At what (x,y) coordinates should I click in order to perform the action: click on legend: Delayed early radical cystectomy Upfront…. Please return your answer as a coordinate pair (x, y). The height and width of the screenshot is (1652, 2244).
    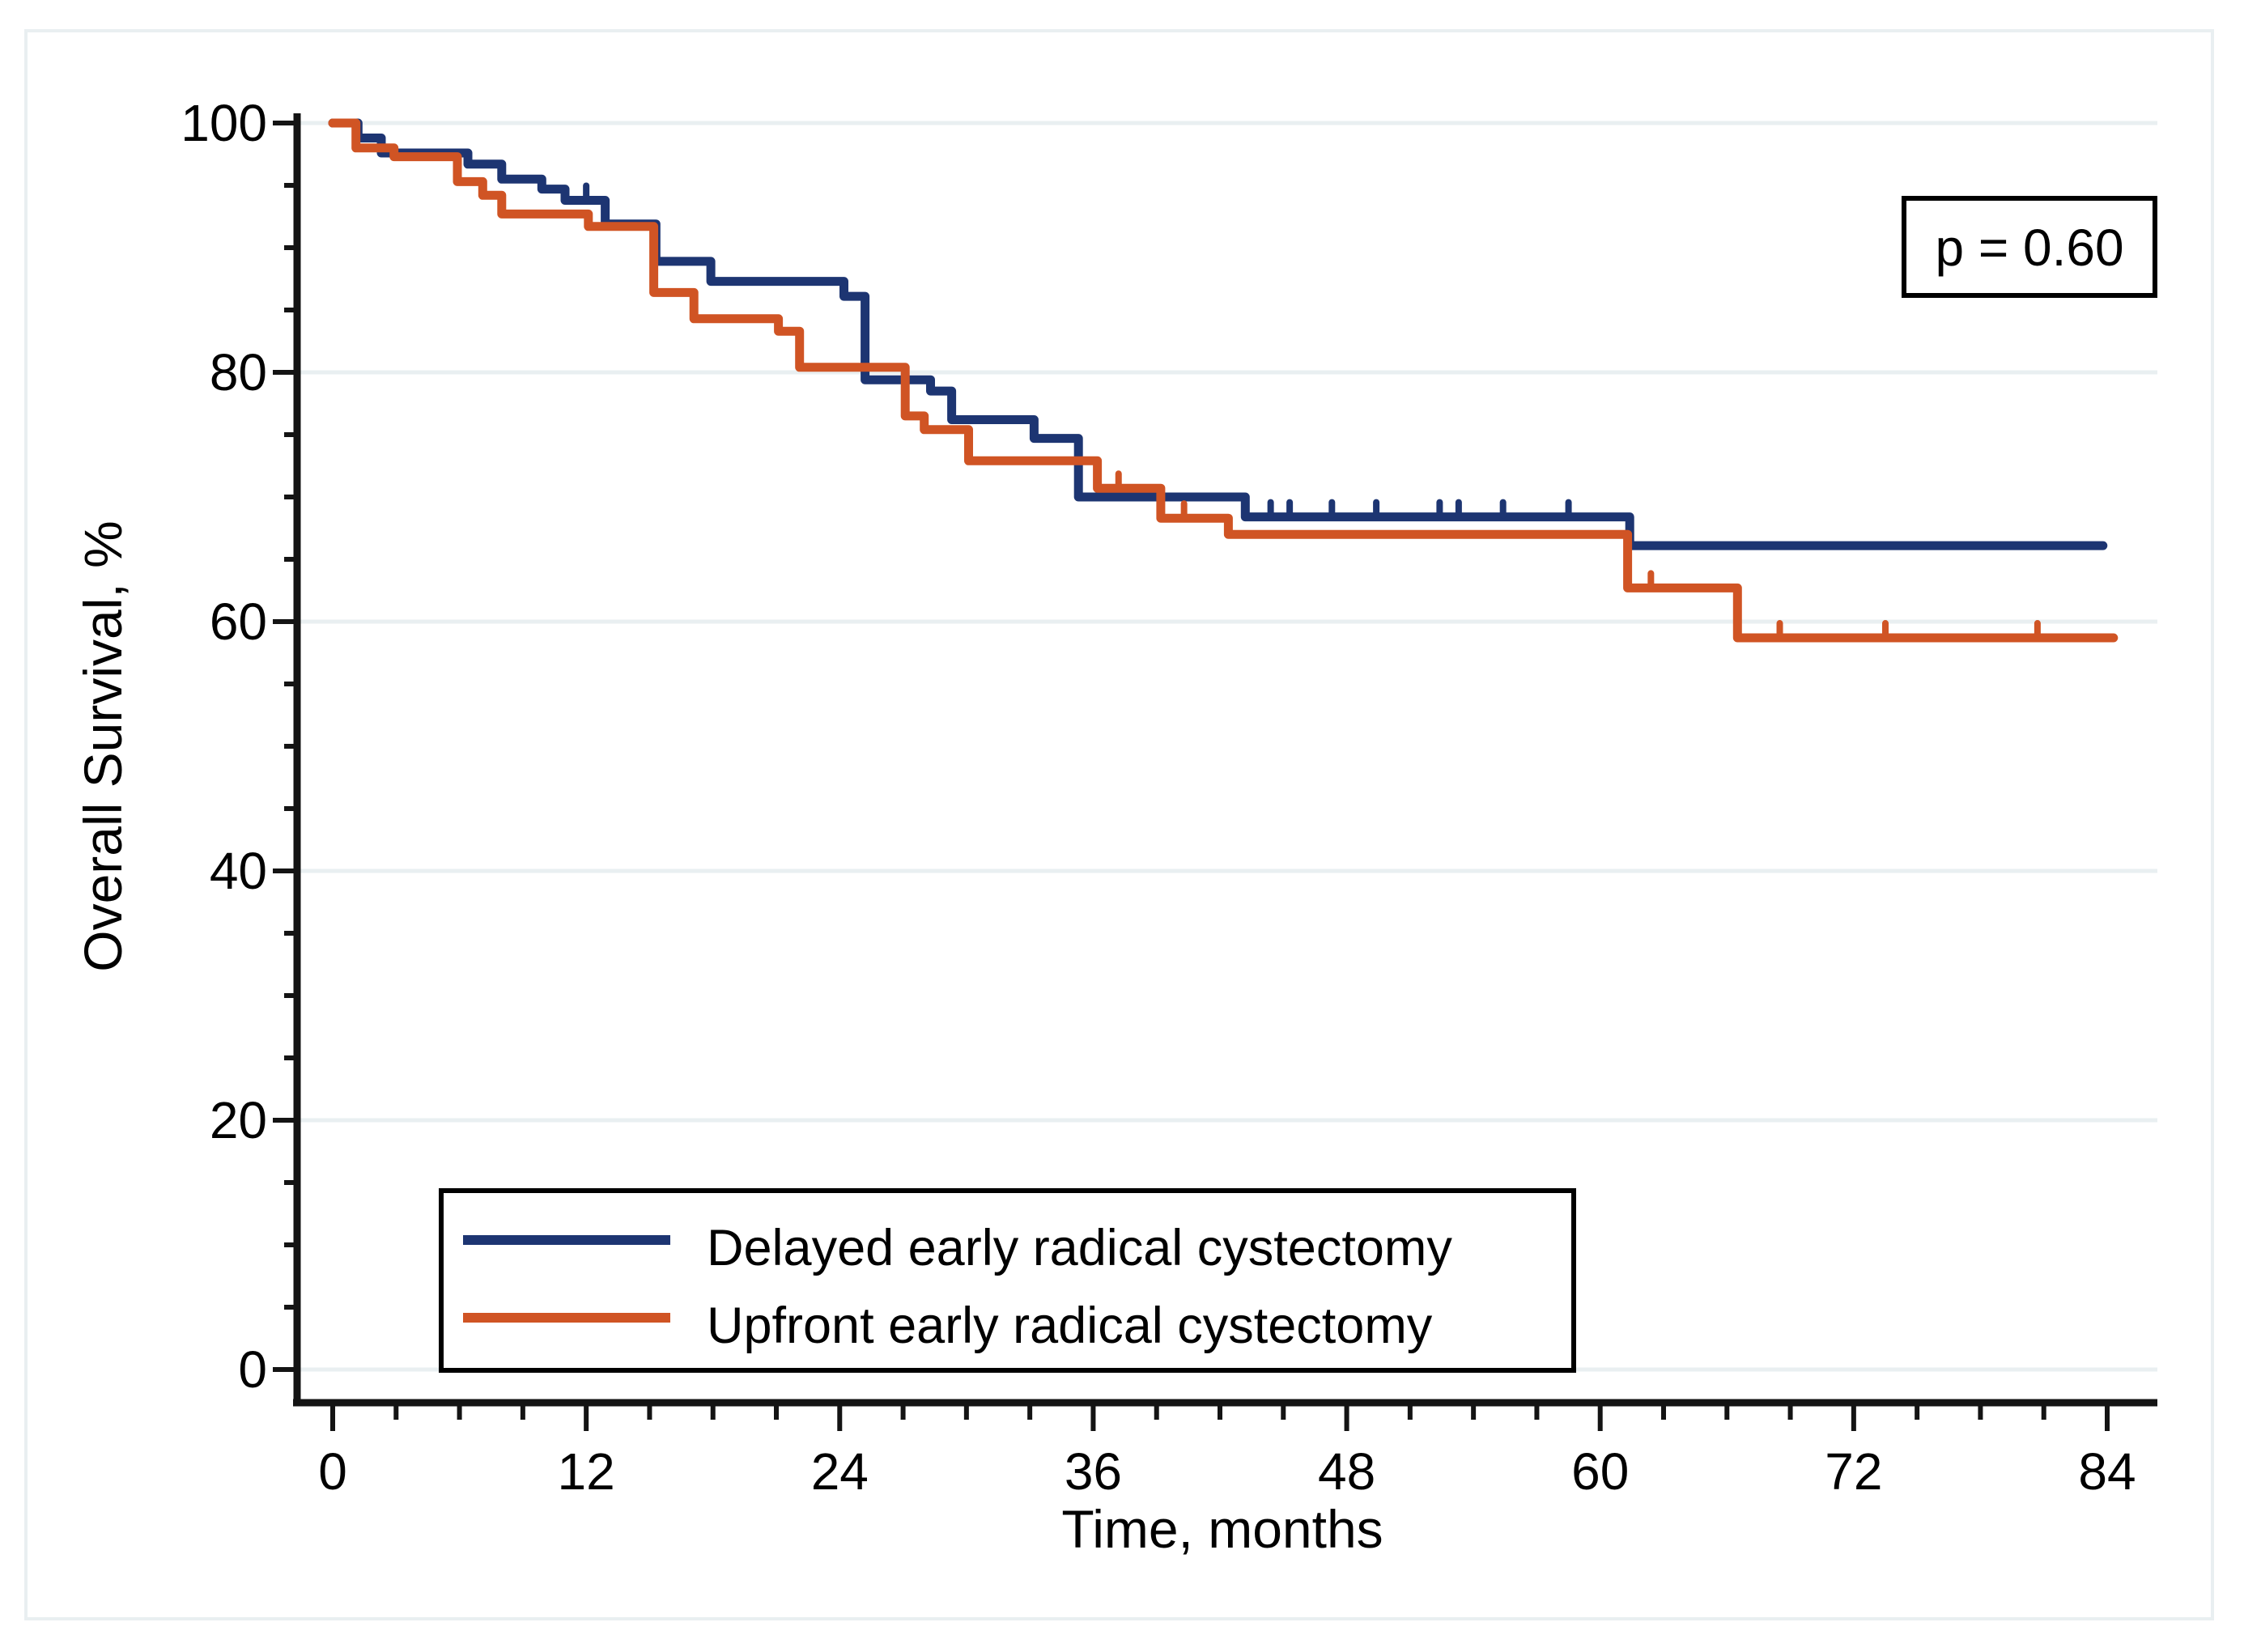
    Looking at the image, I should click on (1007, 1281).